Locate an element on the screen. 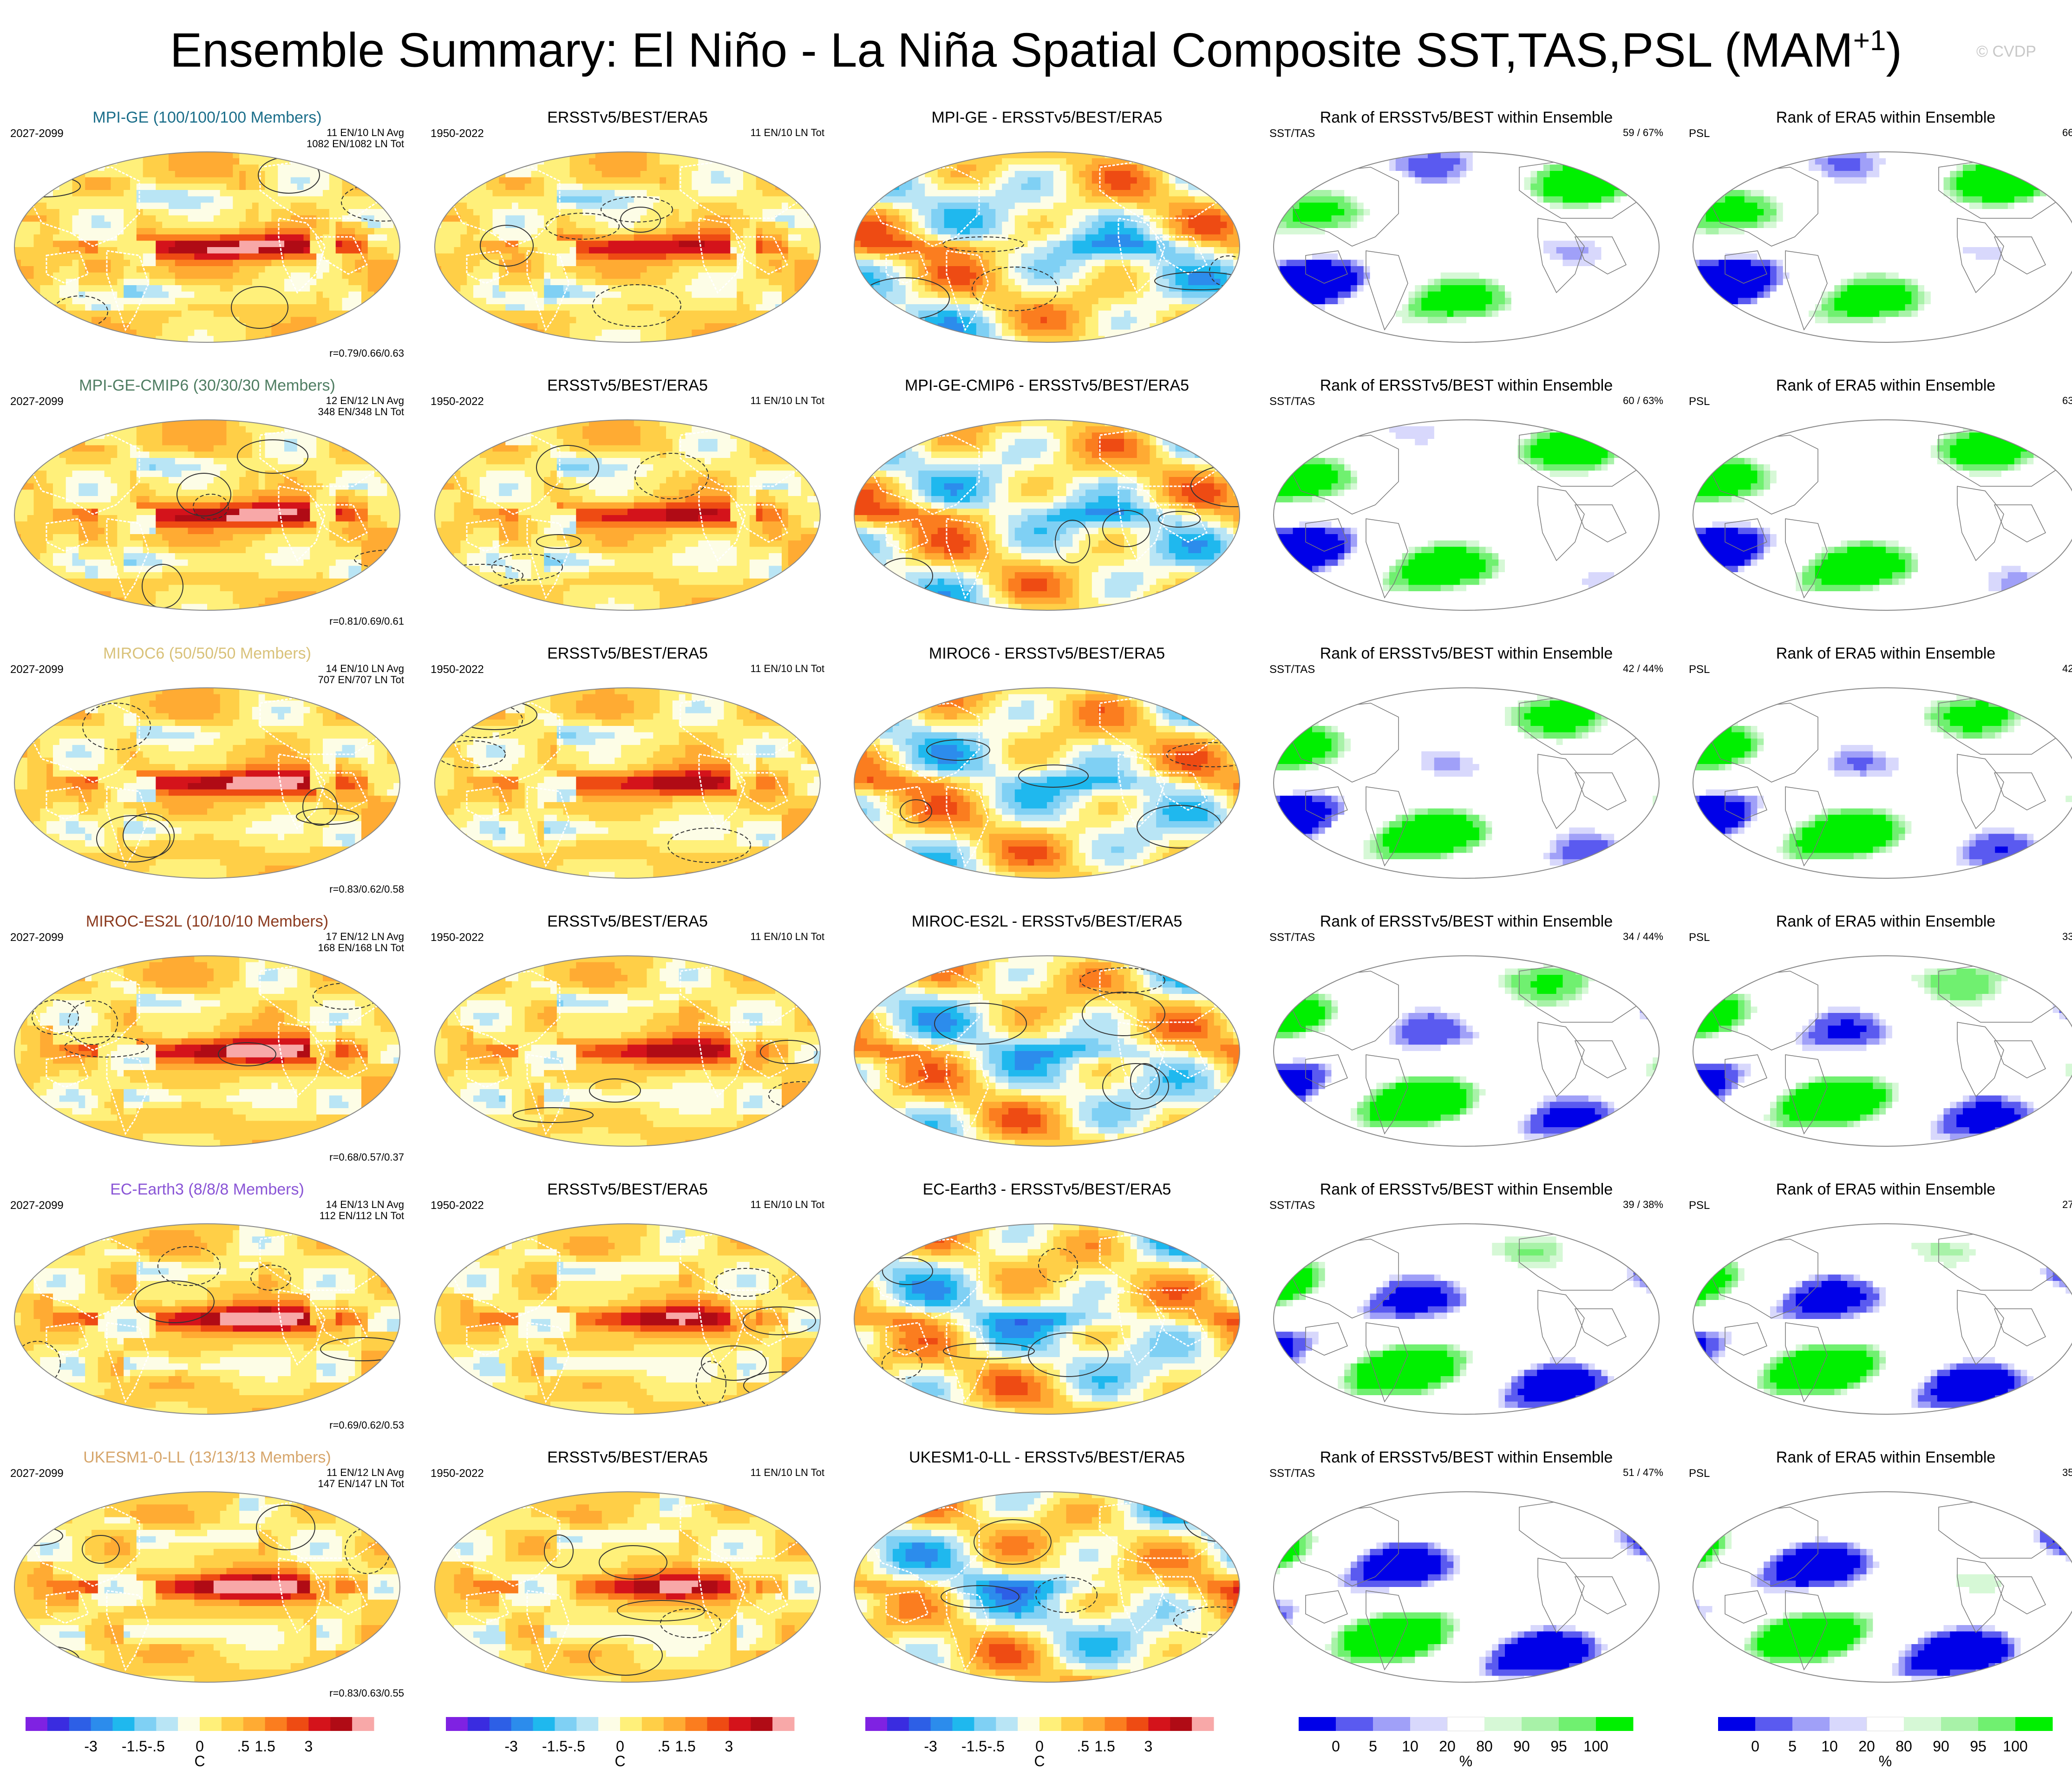 The image size is (2072, 1776). ensemble-title: MIROC6 (50/50/50 Members) is located at coordinates (207, 653).